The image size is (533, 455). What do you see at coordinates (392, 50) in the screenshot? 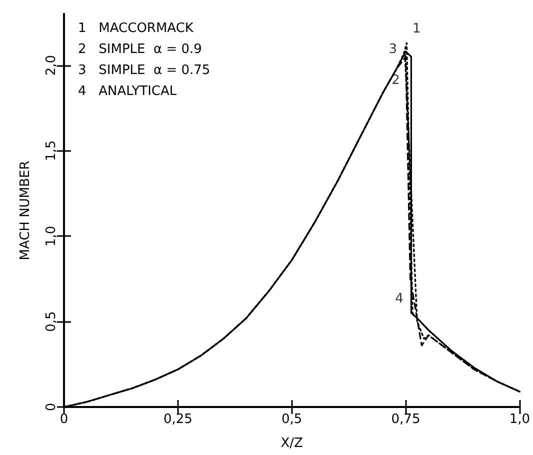
I see `annotation: 3` at bounding box center [392, 50].